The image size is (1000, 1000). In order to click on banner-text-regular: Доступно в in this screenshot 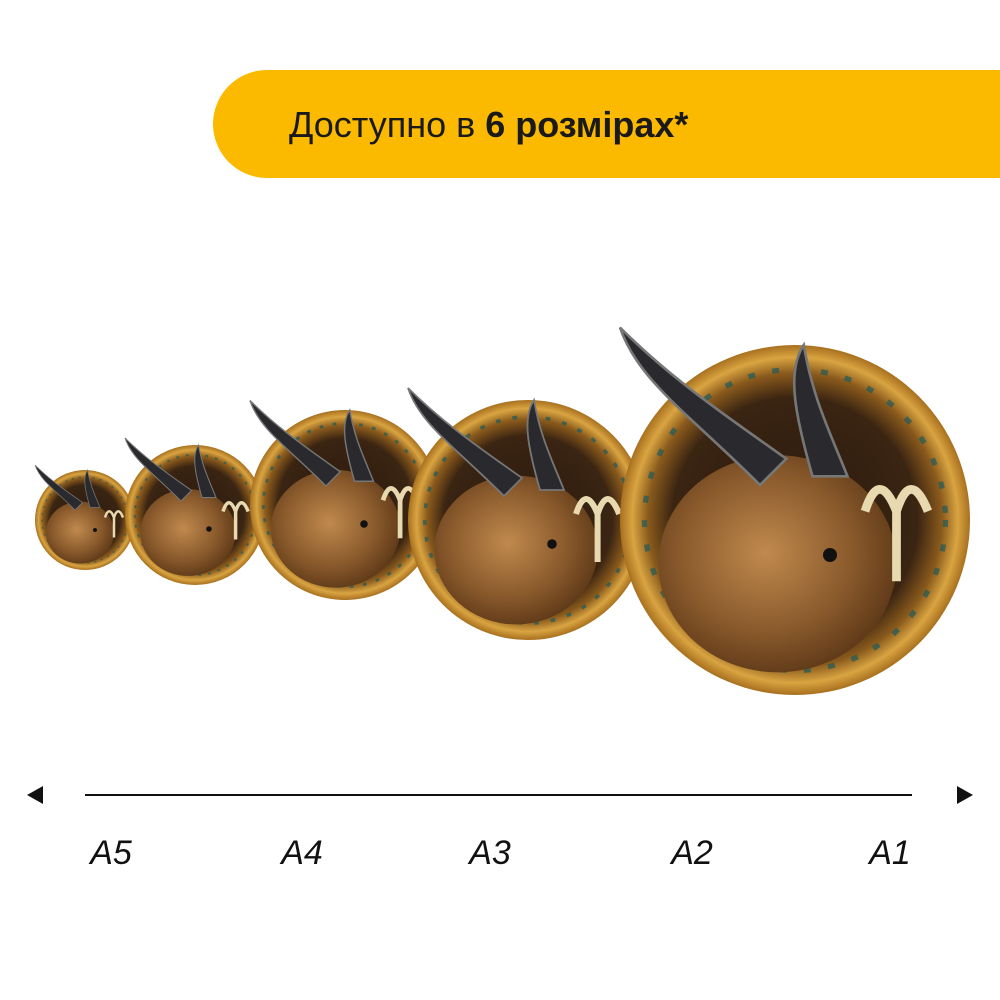, I will do `click(387, 124)`.